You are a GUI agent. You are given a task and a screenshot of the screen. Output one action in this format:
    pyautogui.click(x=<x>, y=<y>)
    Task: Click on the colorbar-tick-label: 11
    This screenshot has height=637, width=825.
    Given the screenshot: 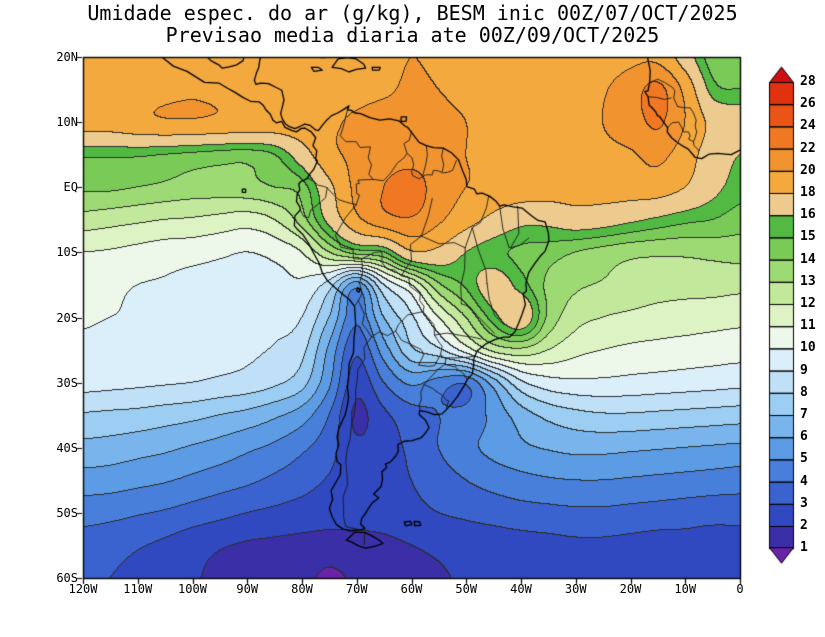 What is the action you would take?
    pyautogui.click(x=808, y=326)
    